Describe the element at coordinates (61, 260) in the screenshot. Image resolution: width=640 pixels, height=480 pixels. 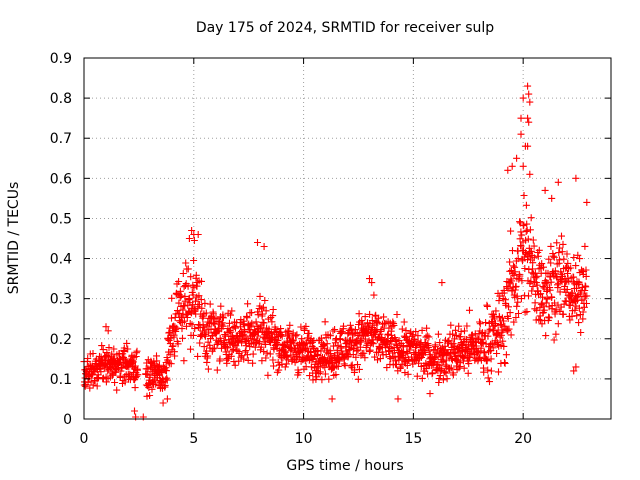
I see `y-tick-label: 0.4` at that location.